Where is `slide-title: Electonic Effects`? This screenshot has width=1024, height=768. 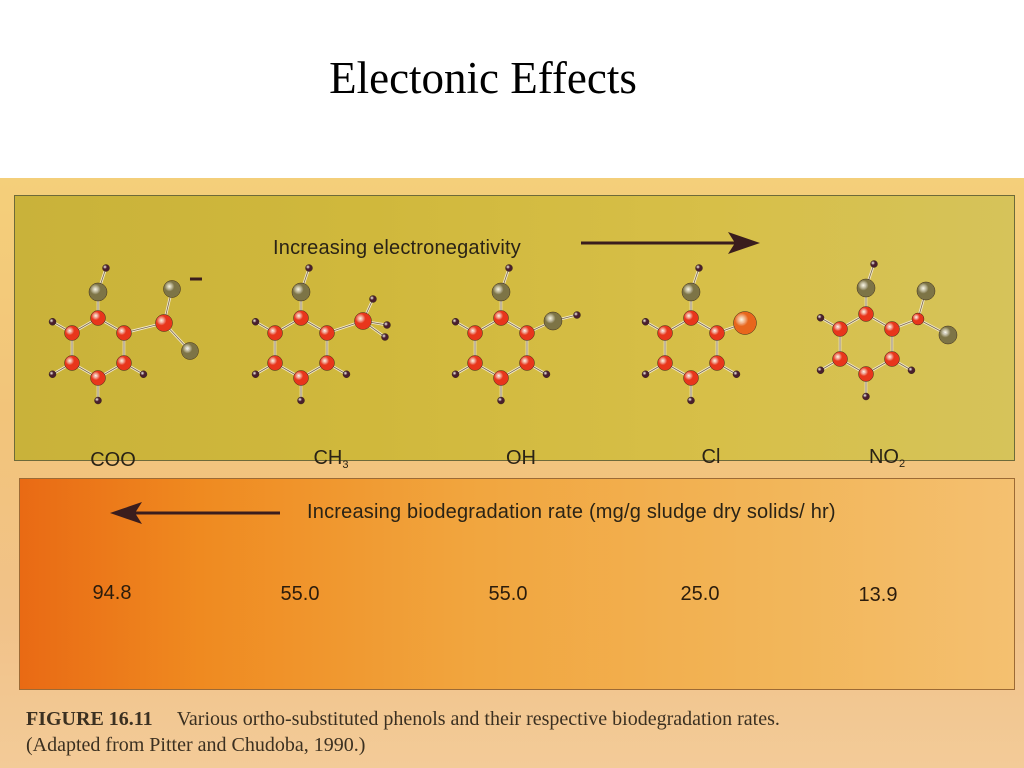
slide-title: Electonic Effects is located at coordinates (483, 78).